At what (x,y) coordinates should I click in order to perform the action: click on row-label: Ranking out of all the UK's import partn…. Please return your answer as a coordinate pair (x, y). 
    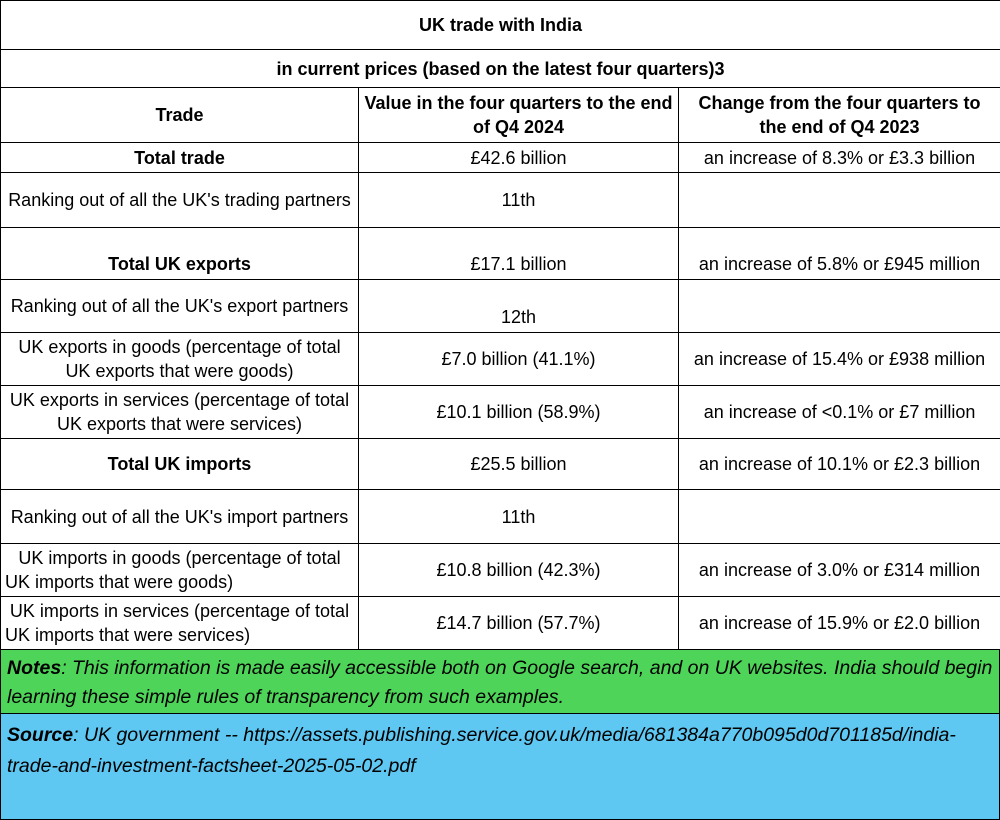
    Looking at the image, I should click on (180, 517).